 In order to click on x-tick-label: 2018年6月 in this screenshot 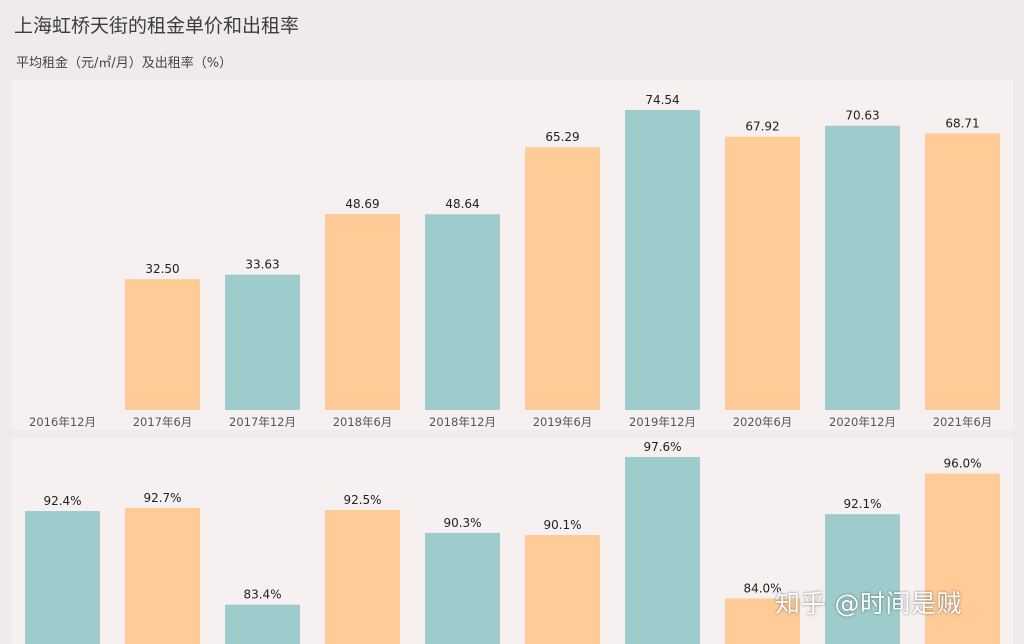, I will do `click(363, 422)`.